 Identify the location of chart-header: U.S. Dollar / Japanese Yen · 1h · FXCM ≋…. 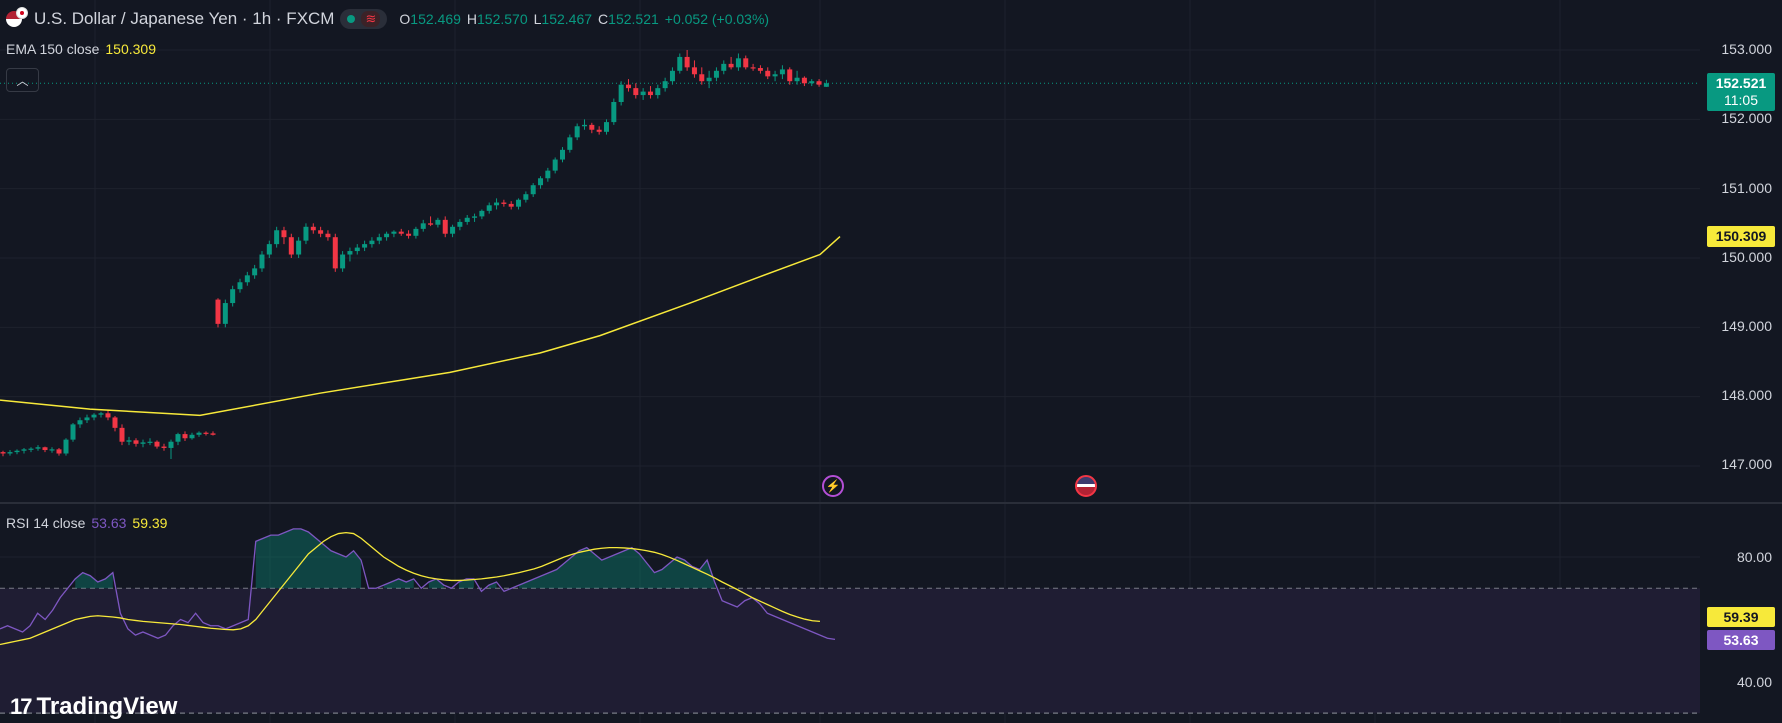
(388, 18).